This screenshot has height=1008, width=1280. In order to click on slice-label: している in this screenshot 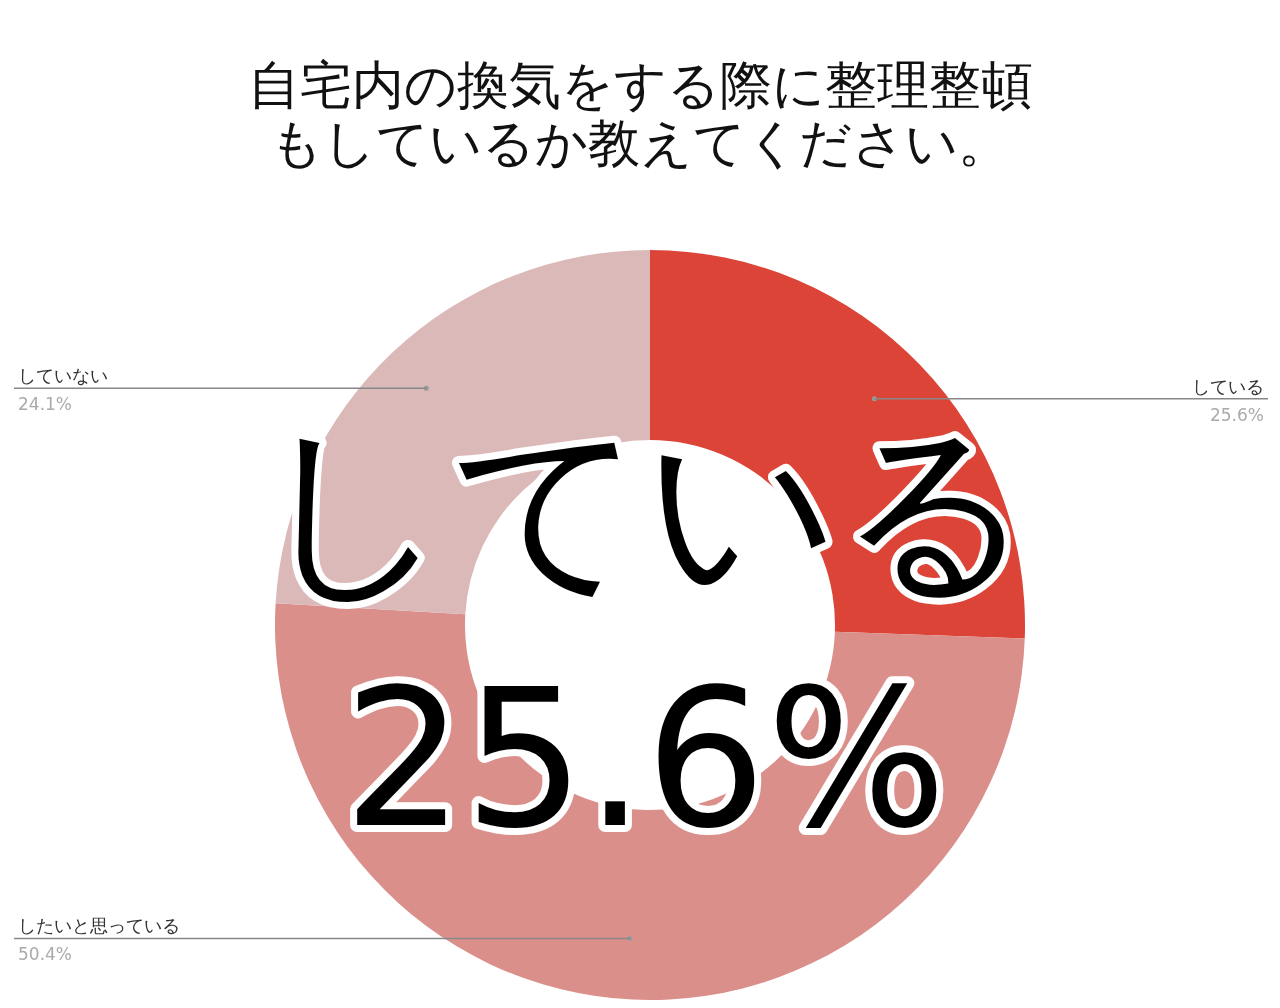, I will do `click(1228, 386)`.